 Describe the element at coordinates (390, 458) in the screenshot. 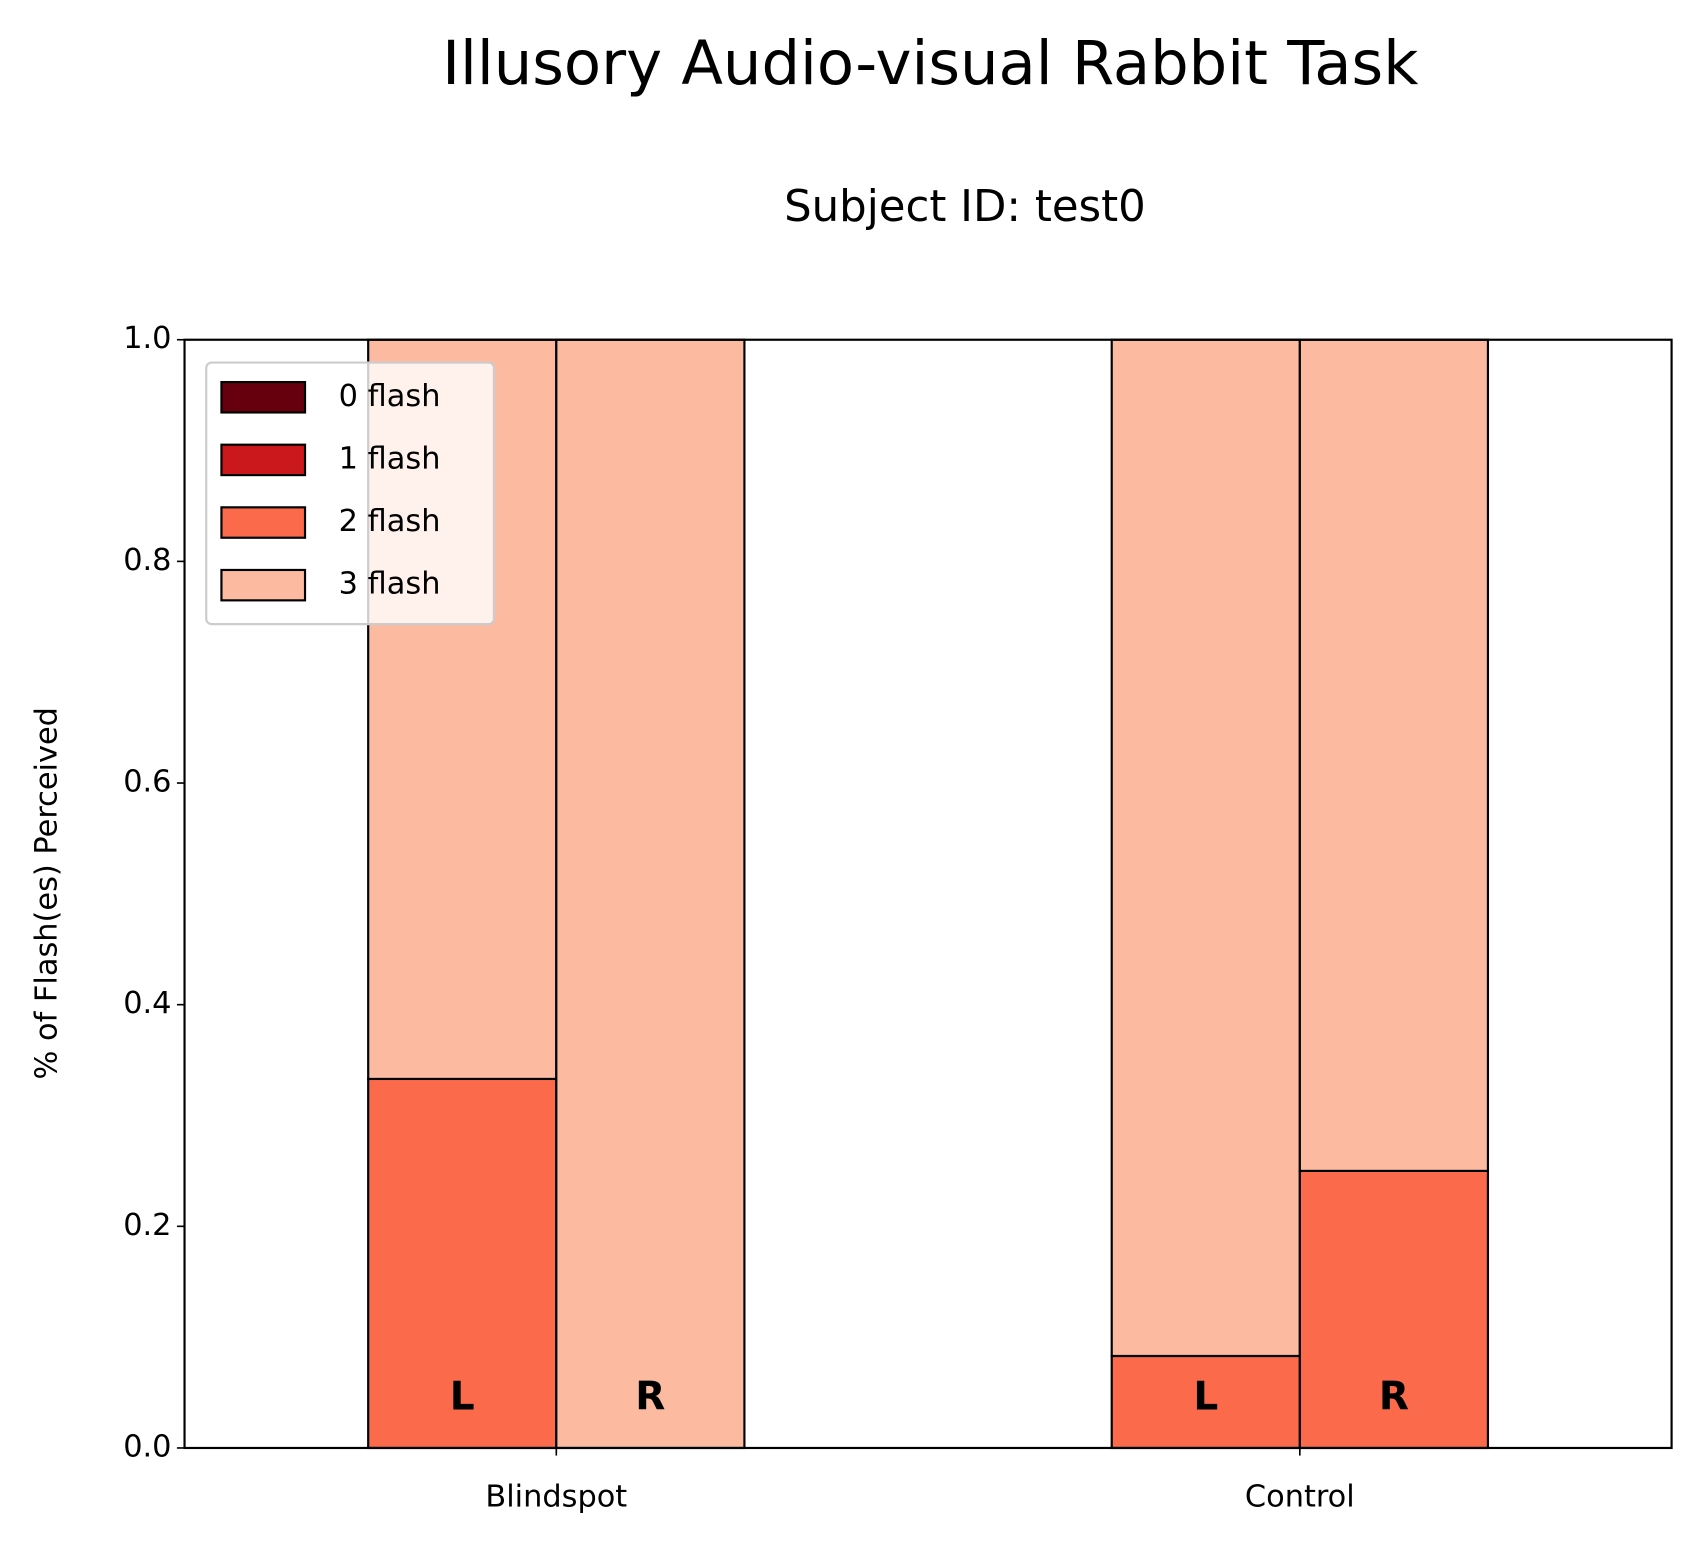

I see `legend-label: 1 flash` at that location.